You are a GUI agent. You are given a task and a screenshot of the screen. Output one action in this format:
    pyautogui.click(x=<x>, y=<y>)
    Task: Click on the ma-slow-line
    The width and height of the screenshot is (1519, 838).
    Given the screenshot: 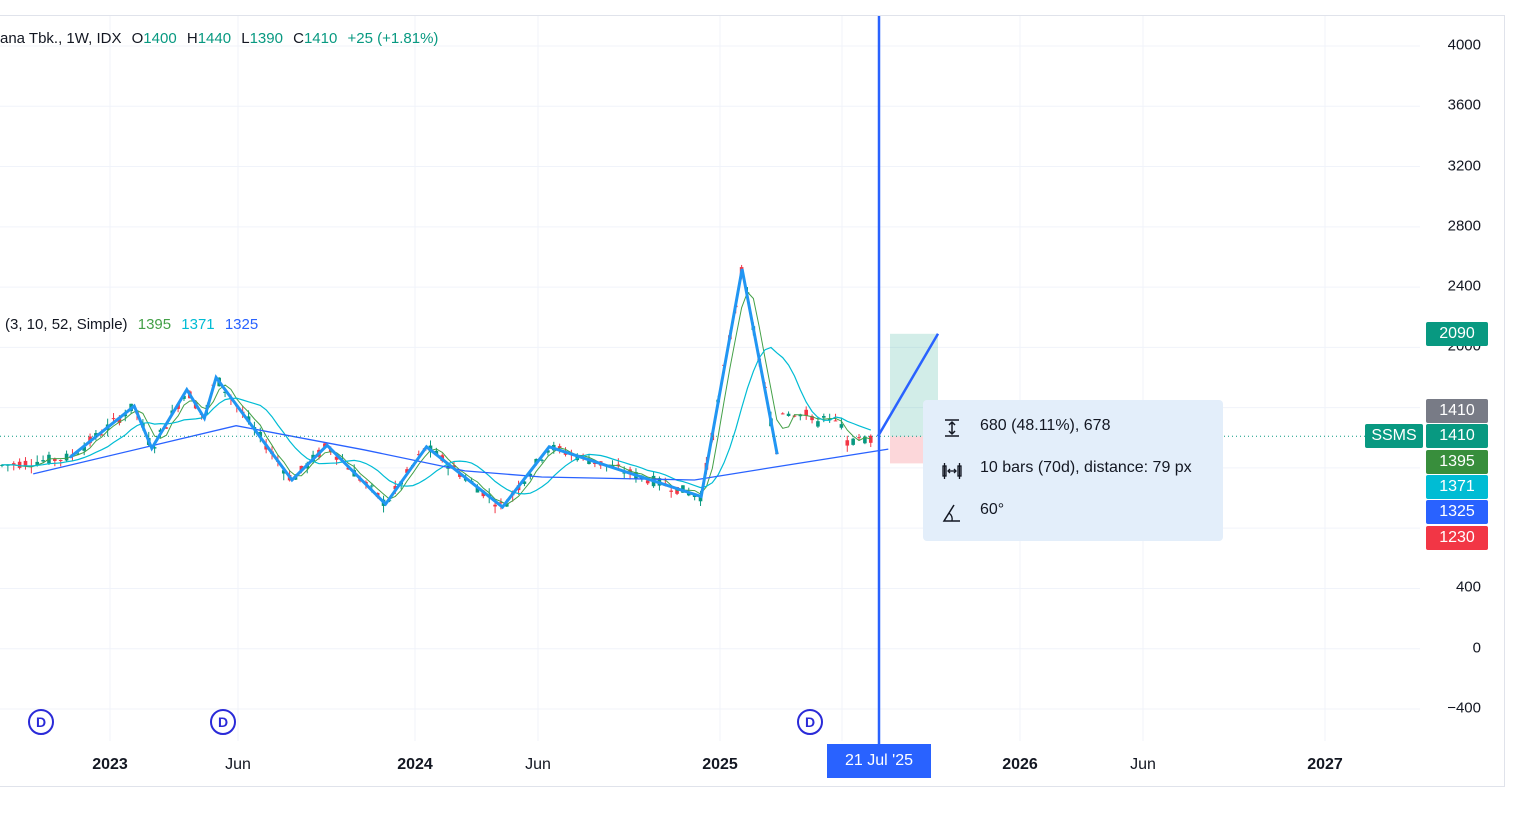 What is the action you would take?
    pyautogui.click(x=461, y=453)
    